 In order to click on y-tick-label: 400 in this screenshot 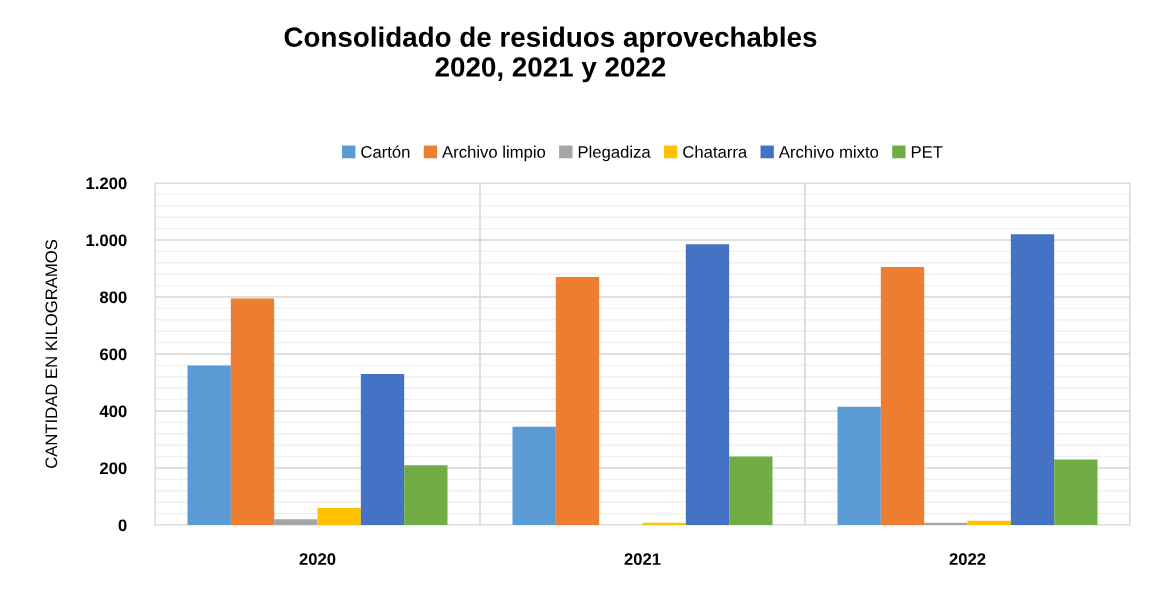, I will do `click(113, 411)`.